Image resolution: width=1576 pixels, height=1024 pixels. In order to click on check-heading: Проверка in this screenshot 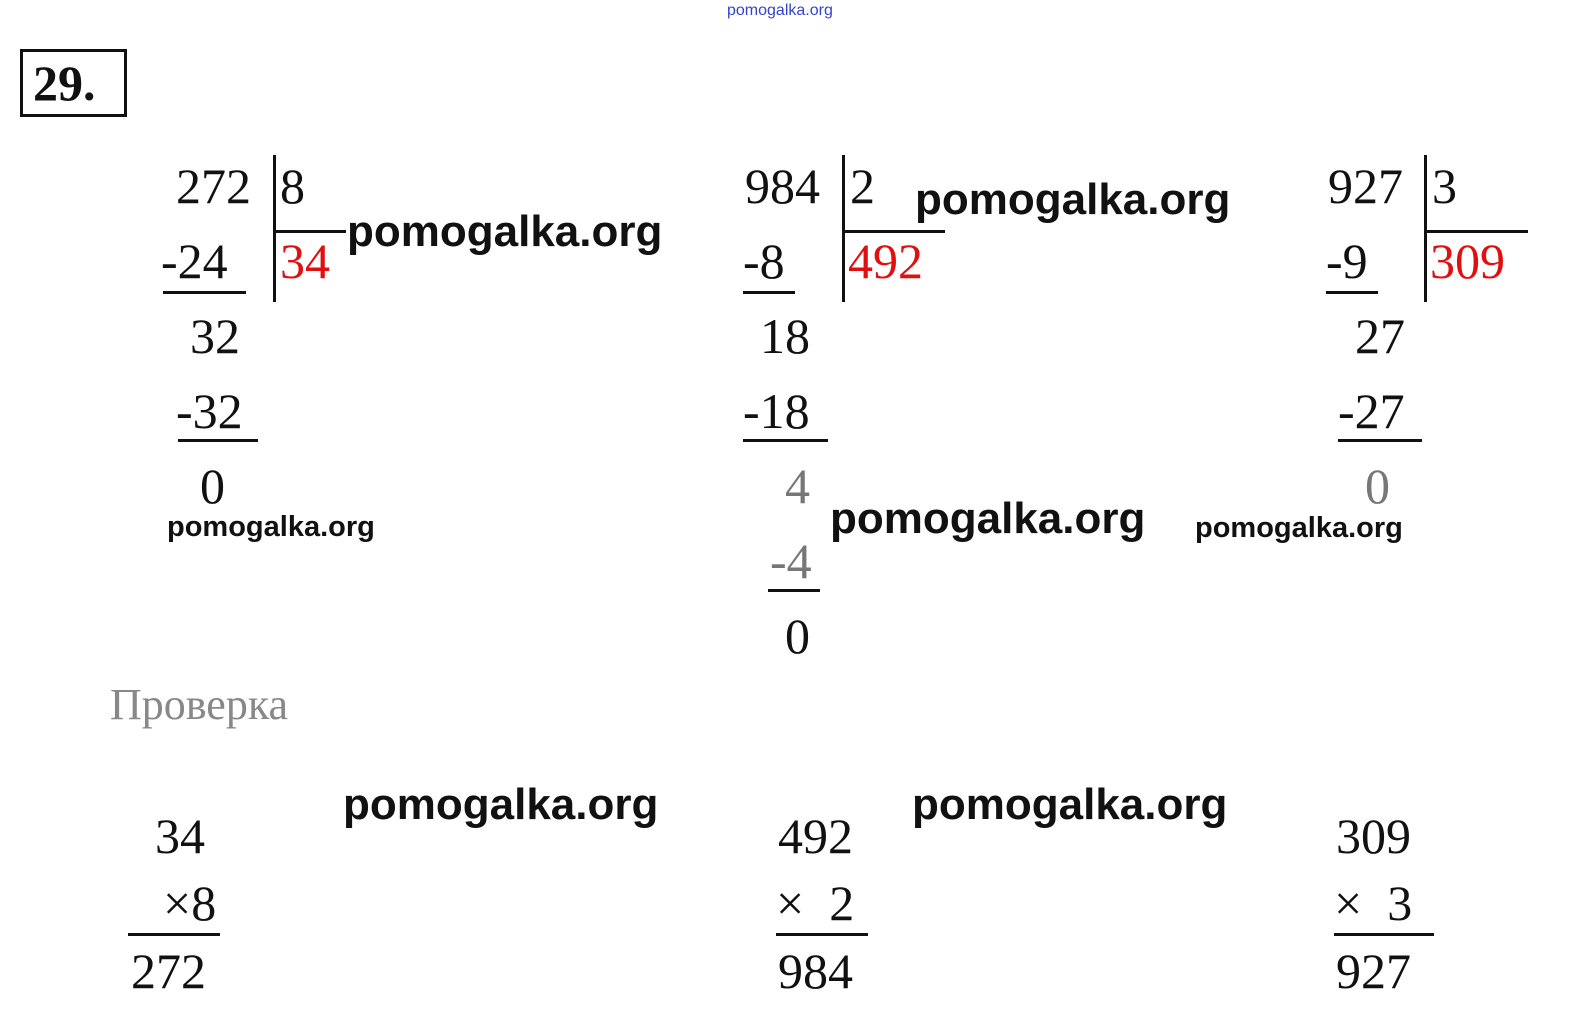, I will do `click(199, 704)`.